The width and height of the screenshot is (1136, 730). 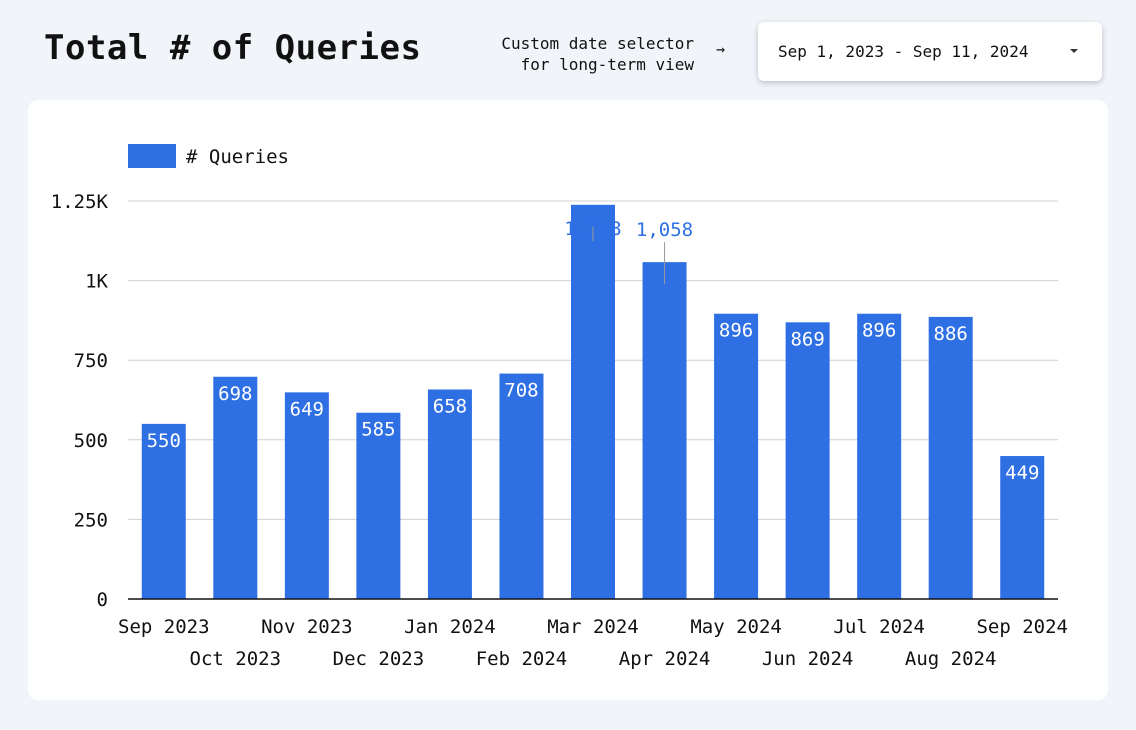 I want to click on date-selector-note: Custom date selector for long-term view, so click(x=582, y=54).